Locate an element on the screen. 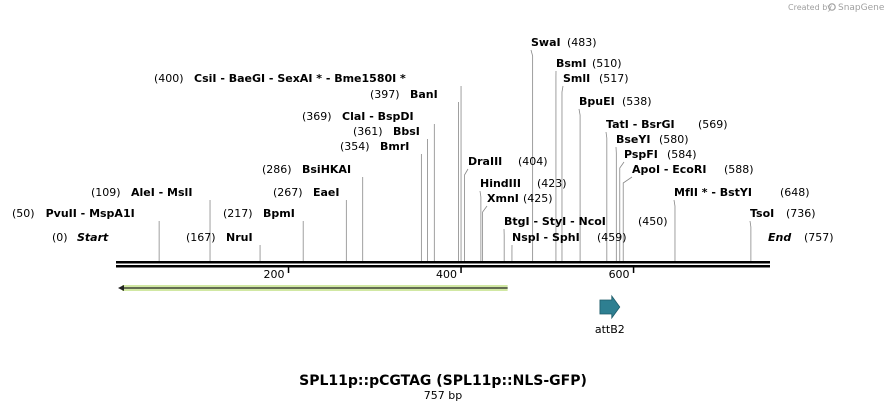 This screenshot has width=886, height=411. site-name: NruI is located at coordinates (239, 237).